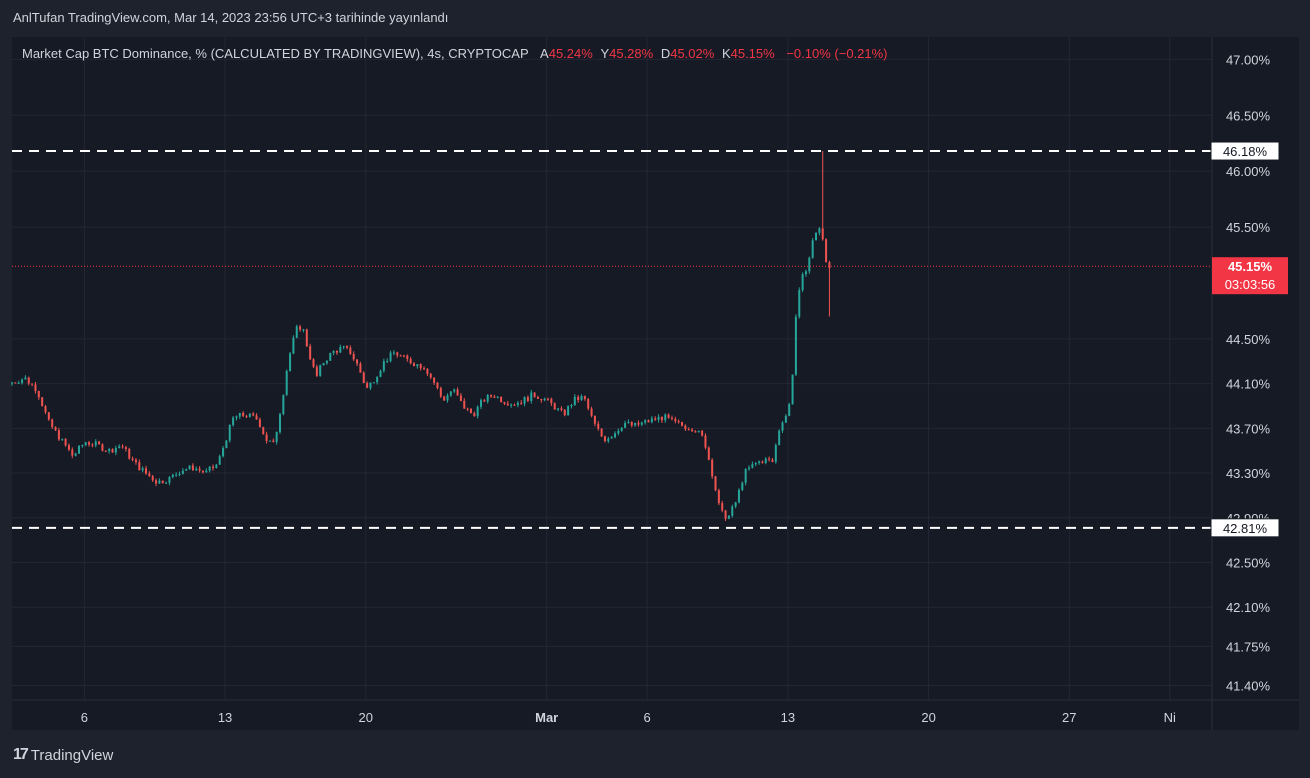 The image size is (1310, 778). Describe the element at coordinates (1248, 115) in the screenshot. I see `y-tick-label: 46.50%` at that location.